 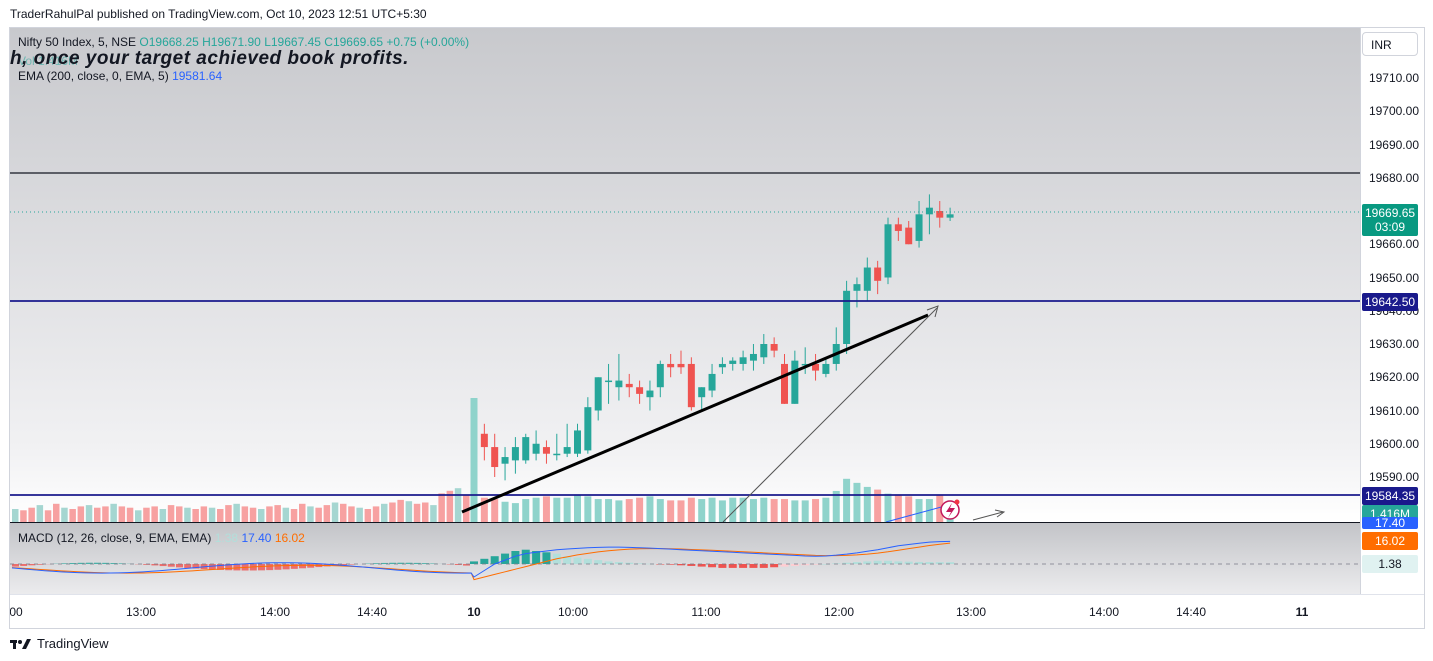 What do you see at coordinates (231, 42) in the screenshot?
I see `ohlc-high: H19671.90` at bounding box center [231, 42].